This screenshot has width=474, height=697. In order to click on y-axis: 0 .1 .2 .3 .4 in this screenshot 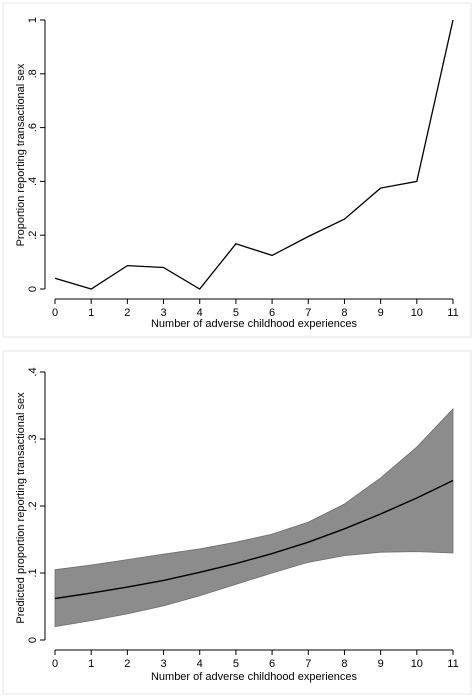, I will do `click(36, 505)`.